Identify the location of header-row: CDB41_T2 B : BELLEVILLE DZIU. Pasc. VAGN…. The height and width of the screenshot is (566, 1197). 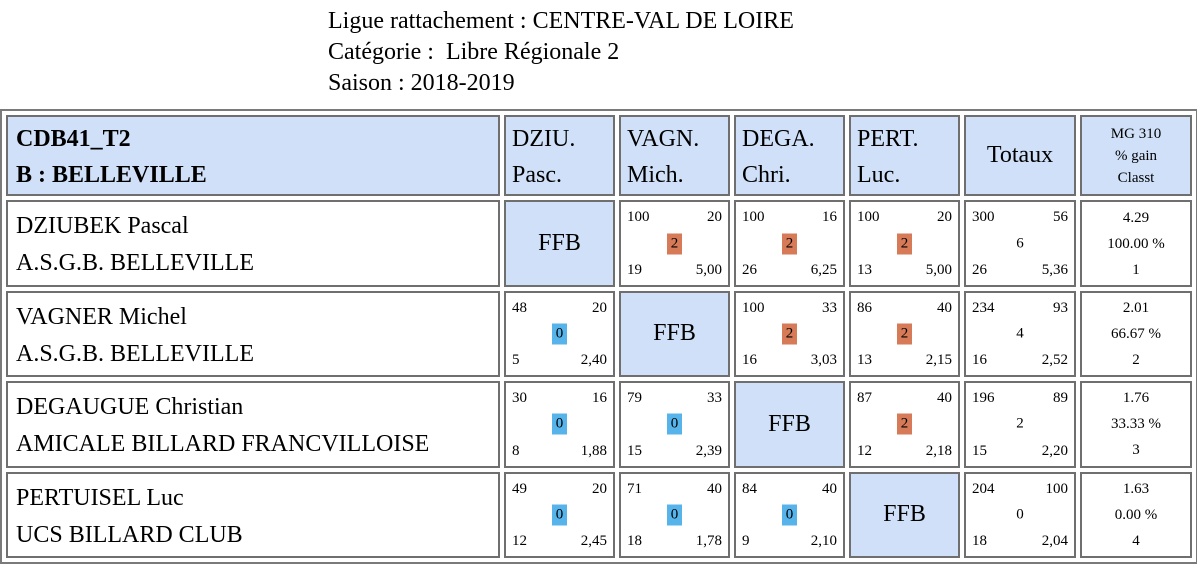
(599, 156).